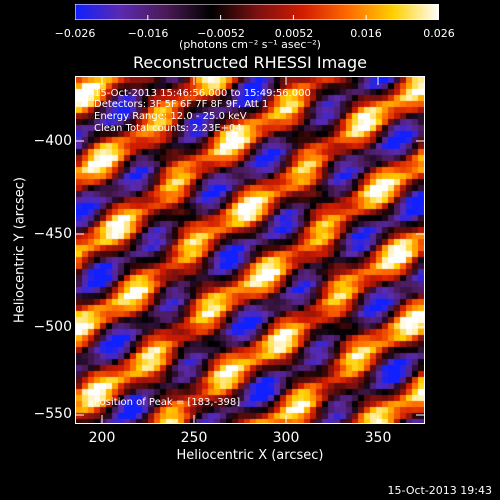  What do you see at coordinates (194, 438) in the screenshot?
I see `x-tick-label: 250` at bounding box center [194, 438].